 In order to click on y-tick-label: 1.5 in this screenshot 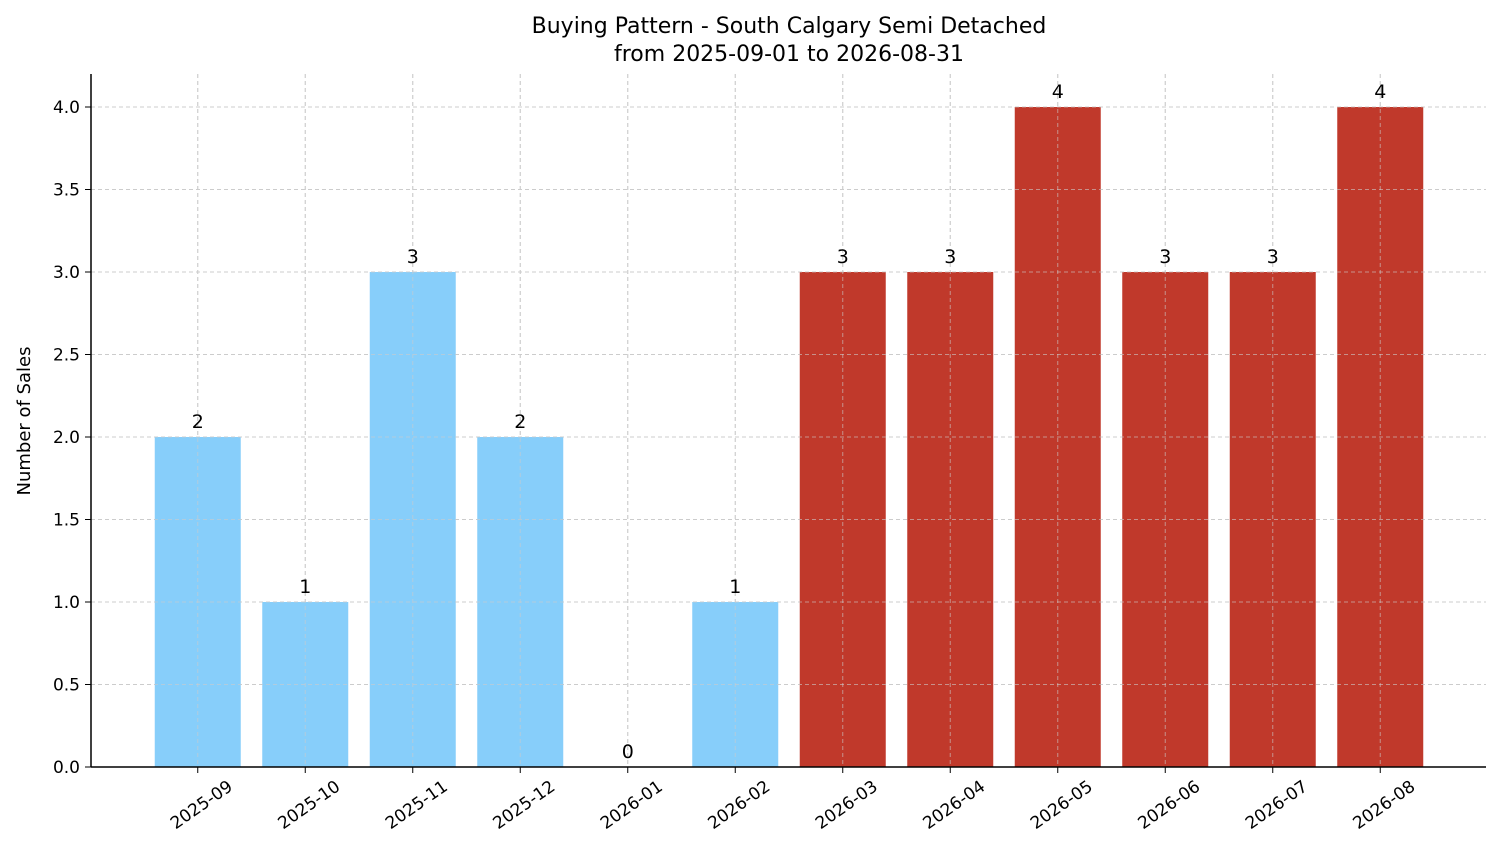, I will do `click(66, 521)`.